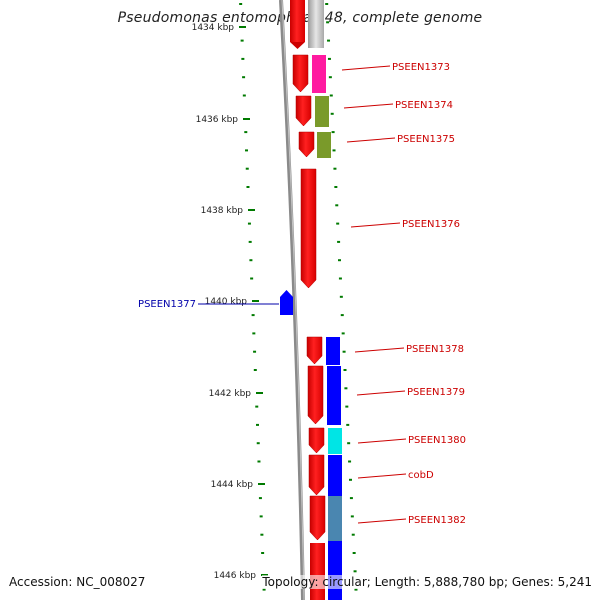 The image size is (600, 600). I want to click on genome-backbone, so click(292, 300).